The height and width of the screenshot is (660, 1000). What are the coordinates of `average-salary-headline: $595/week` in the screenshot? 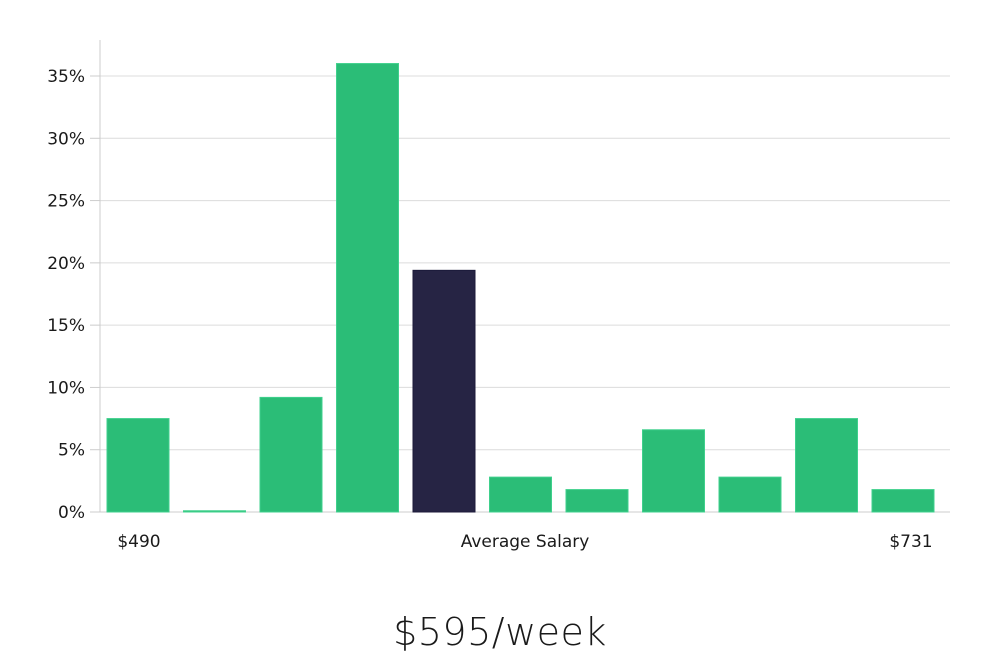 It's located at (500, 632).